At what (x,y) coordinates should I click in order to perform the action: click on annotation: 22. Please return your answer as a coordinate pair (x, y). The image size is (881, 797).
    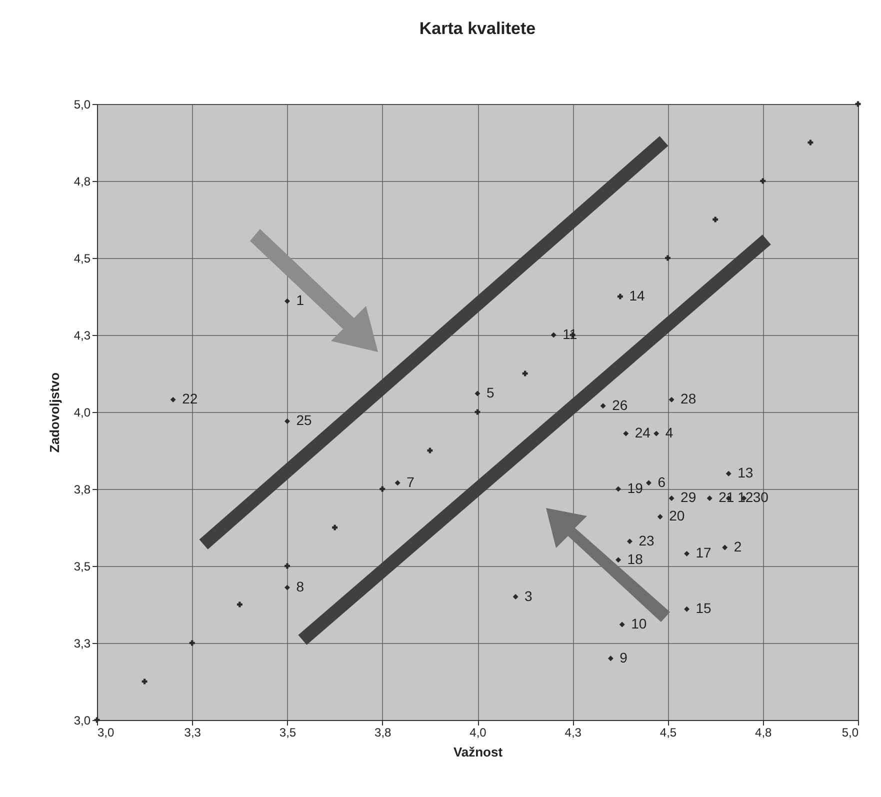
    Looking at the image, I should click on (190, 398).